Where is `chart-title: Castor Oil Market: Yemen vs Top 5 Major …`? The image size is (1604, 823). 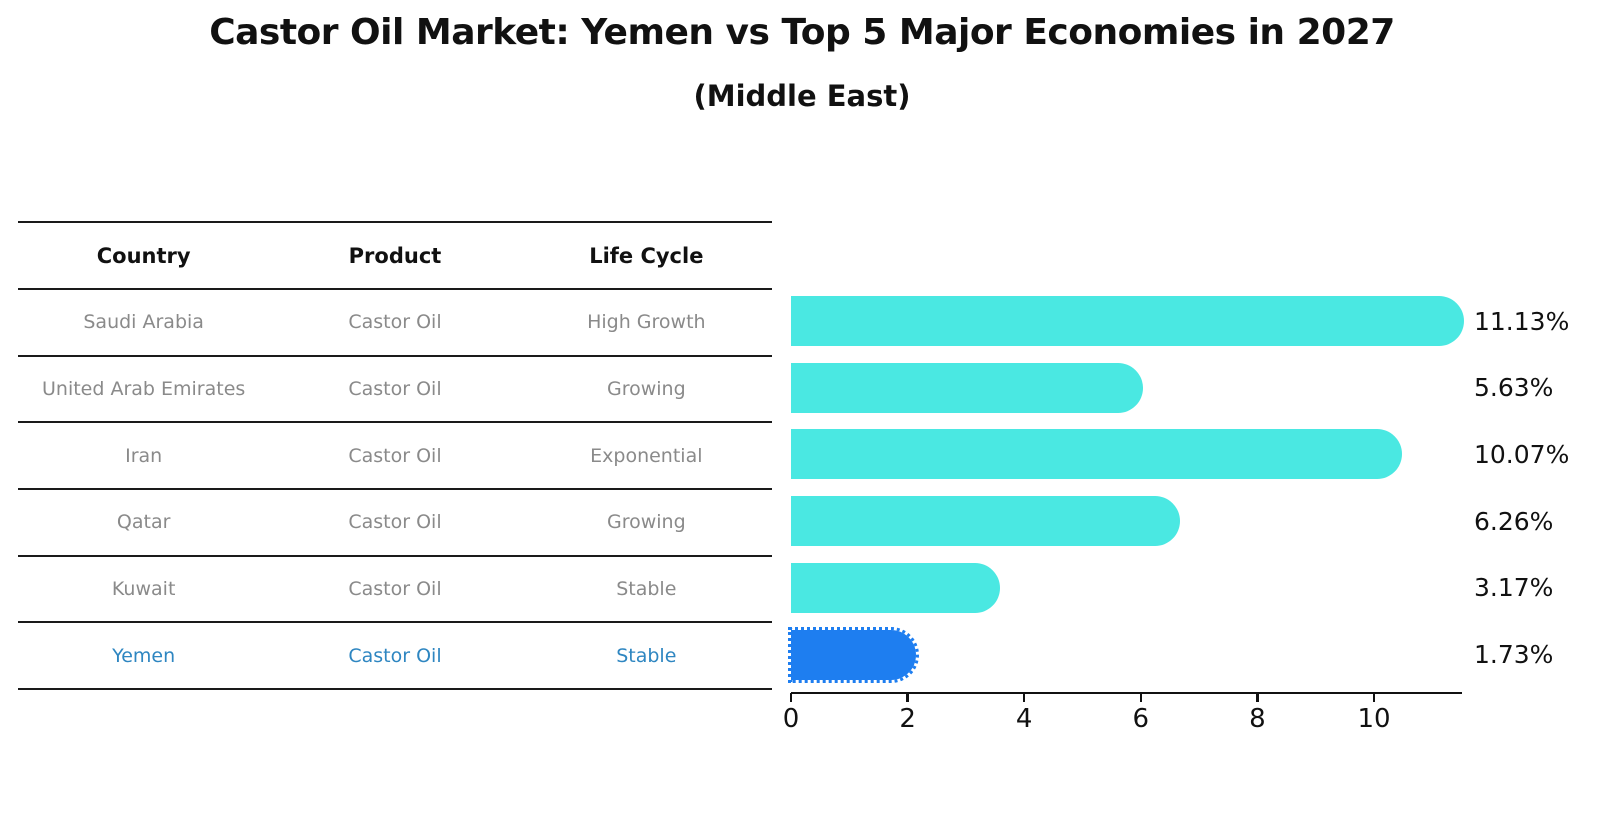
chart-title: Castor Oil Market: Yemen vs Top 5 Major … is located at coordinates (802, 32).